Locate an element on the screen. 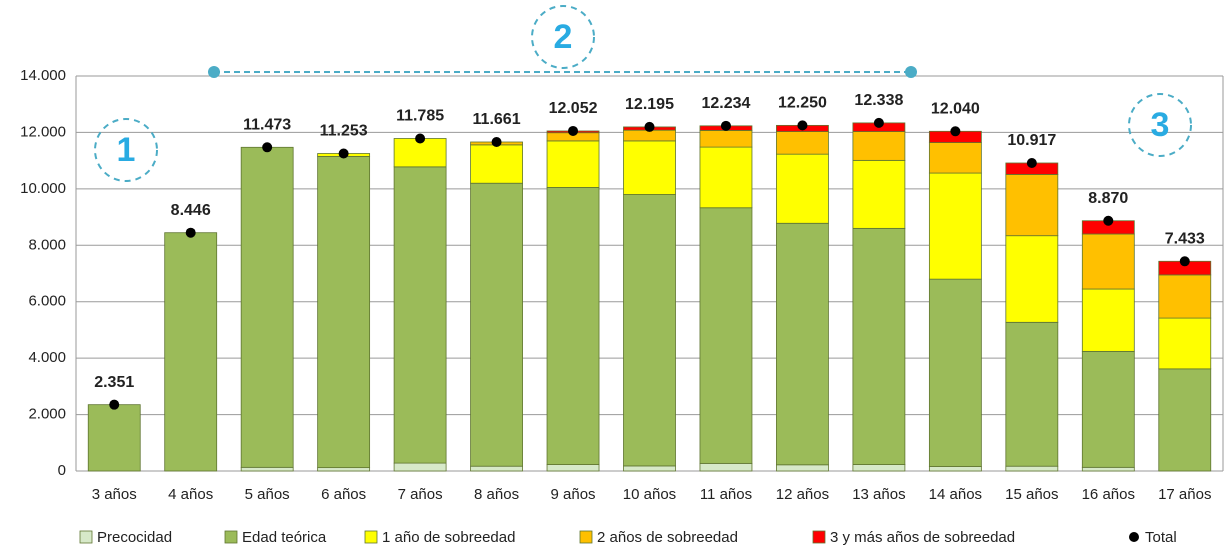 The height and width of the screenshot is (551, 1227). x-tick-label: 15 años is located at coordinates (1031, 494).